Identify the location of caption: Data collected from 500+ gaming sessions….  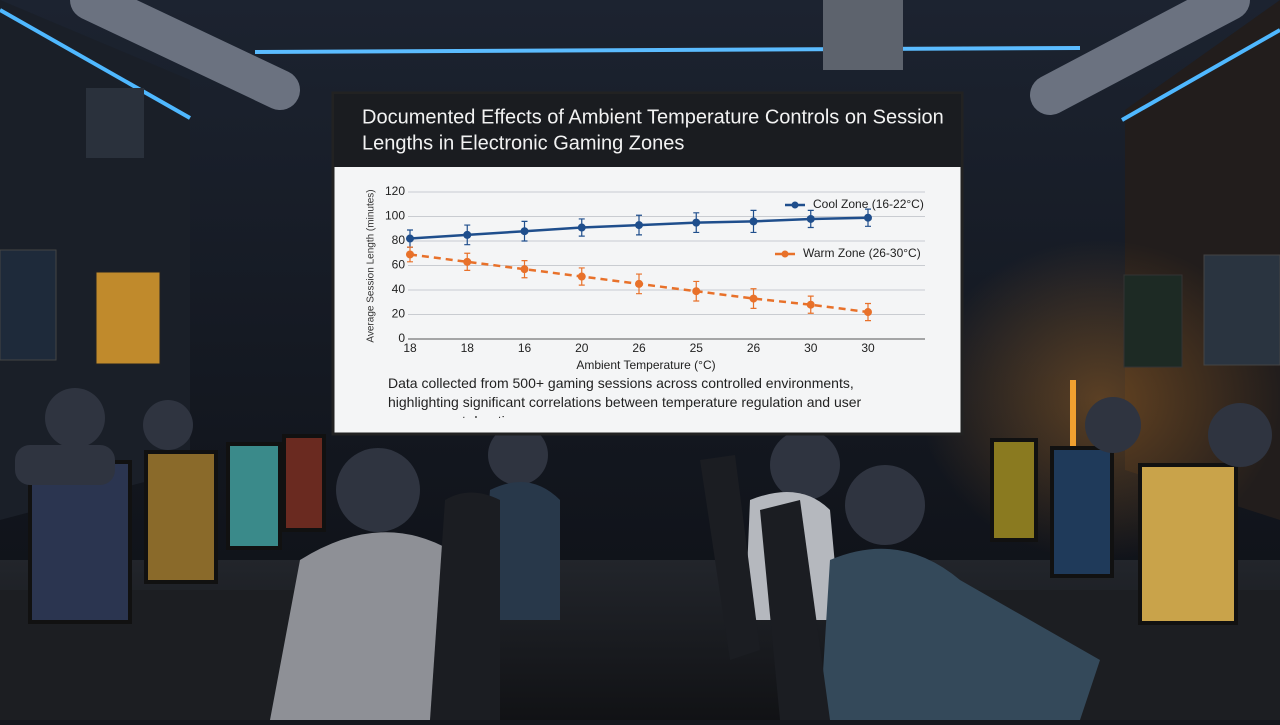
(625, 396).